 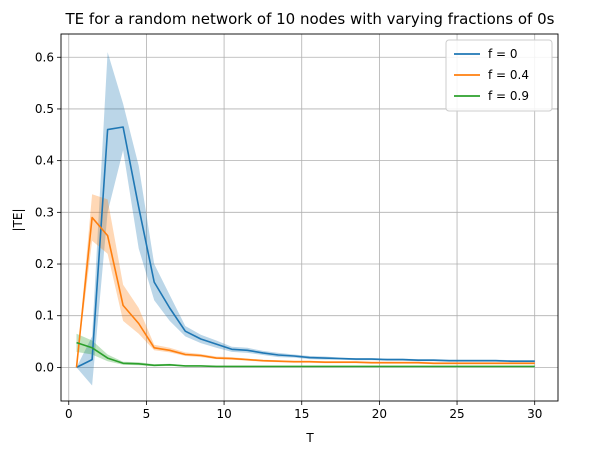 What do you see at coordinates (534, 414) in the screenshot?
I see `x-tick-label: 30` at bounding box center [534, 414].